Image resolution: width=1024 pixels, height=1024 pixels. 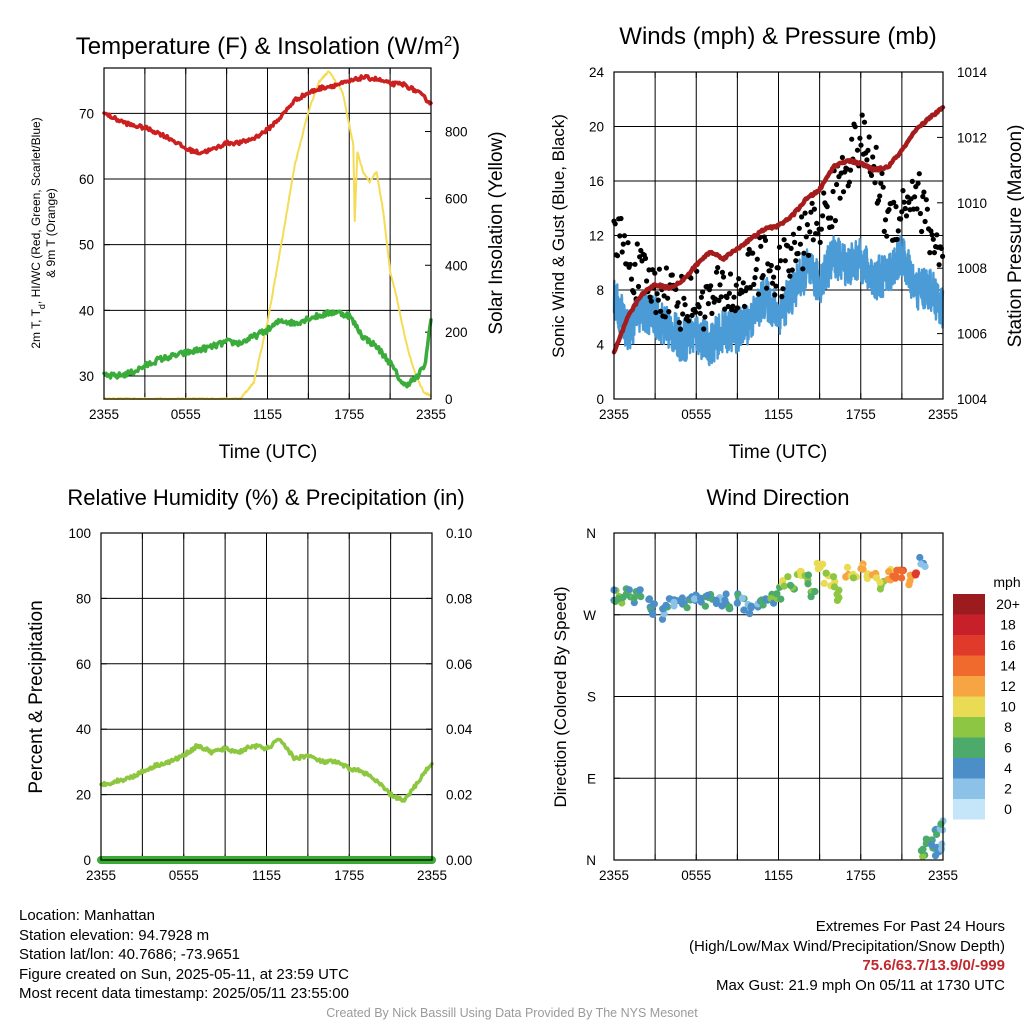 I want to click on y2-tick-label: 1010, so click(x=972, y=203).